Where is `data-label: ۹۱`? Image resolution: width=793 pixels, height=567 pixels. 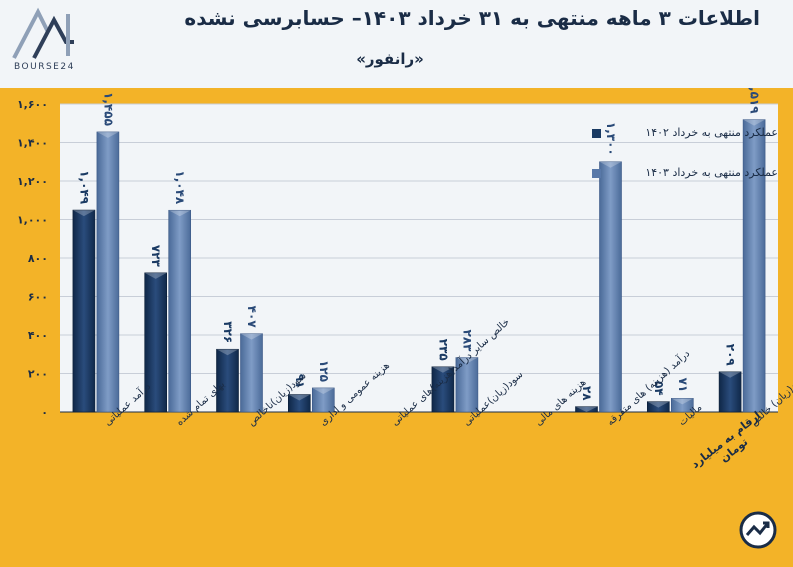
data-label: ۹۱ is located at coordinates (300, 381).